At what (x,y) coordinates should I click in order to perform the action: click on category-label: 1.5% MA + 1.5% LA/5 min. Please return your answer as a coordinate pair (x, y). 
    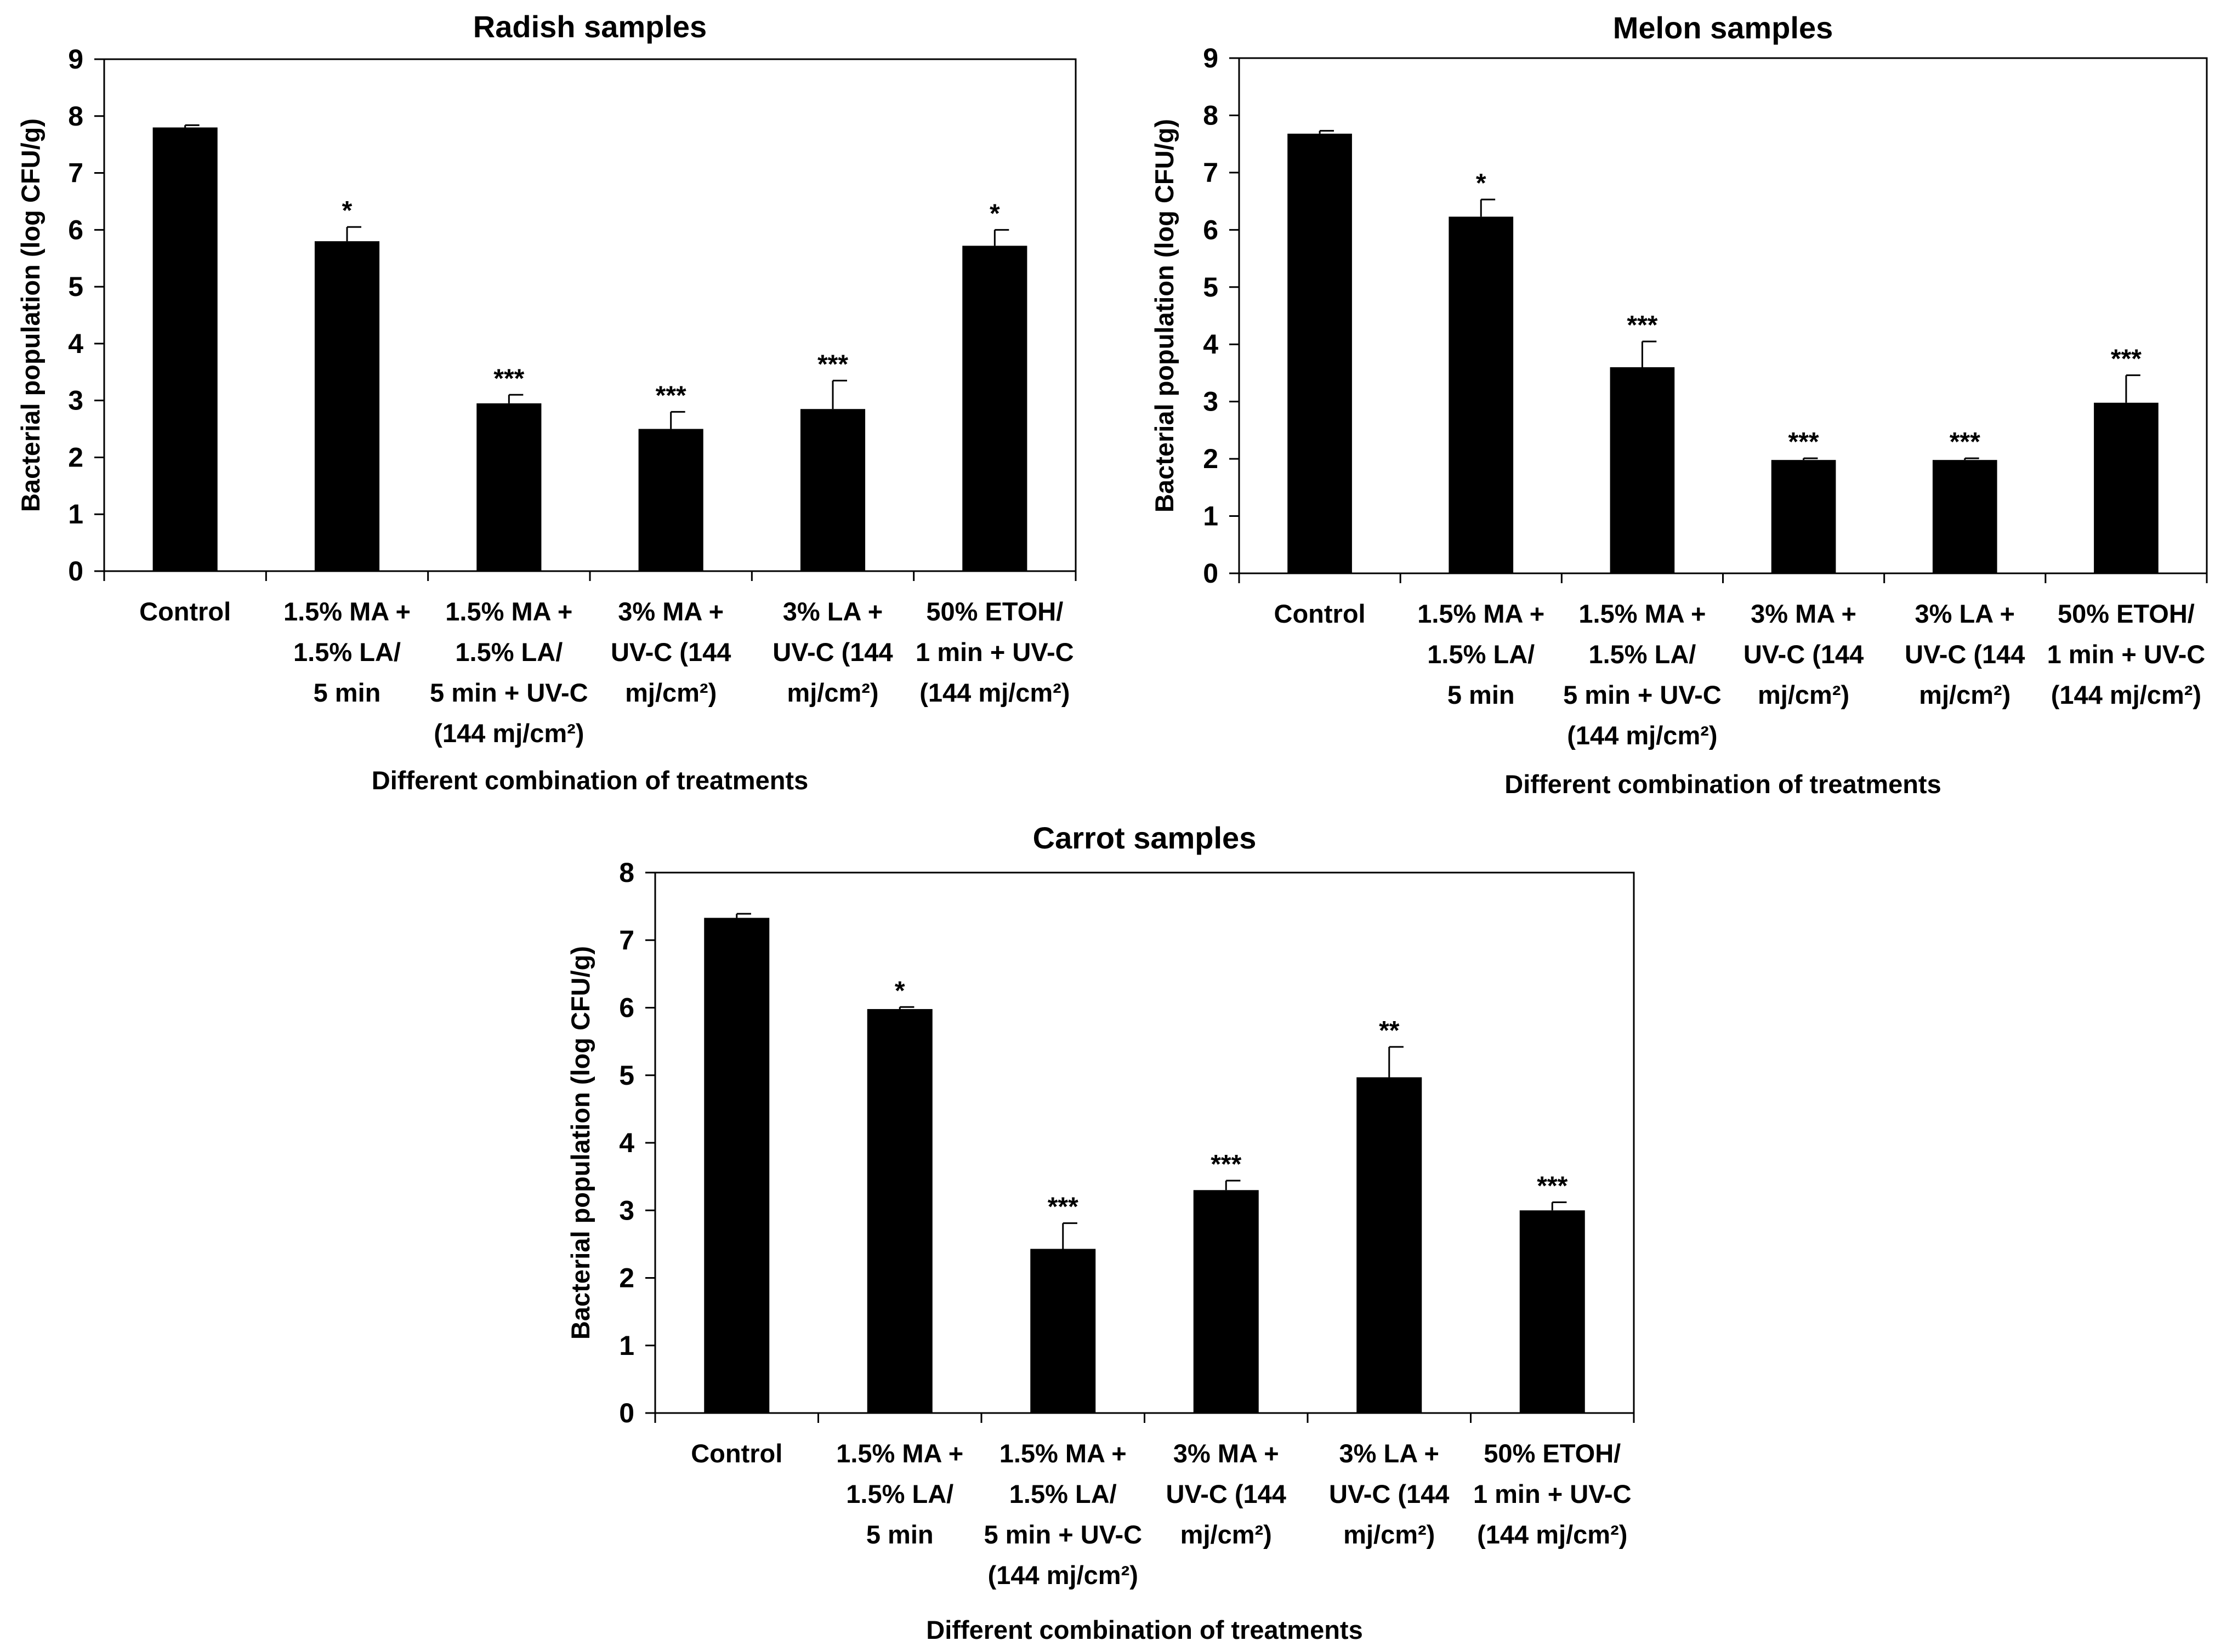
    Looking at the image, I should click on (899, 1494).